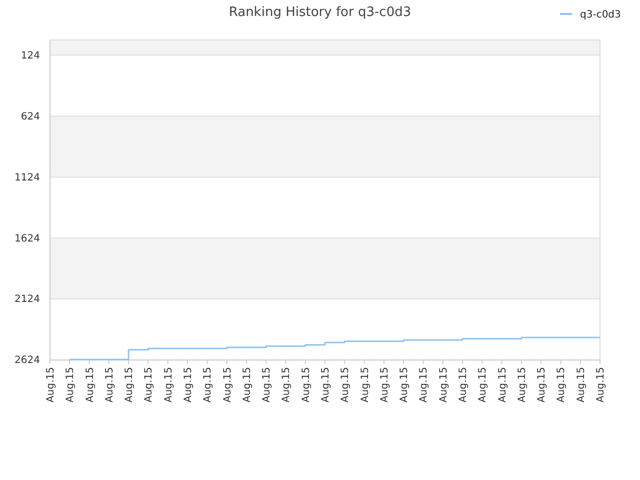  Describe the element at coordinates (600, 15) in the screenshot. I see `legend-label: q3-c0d3` at that location.